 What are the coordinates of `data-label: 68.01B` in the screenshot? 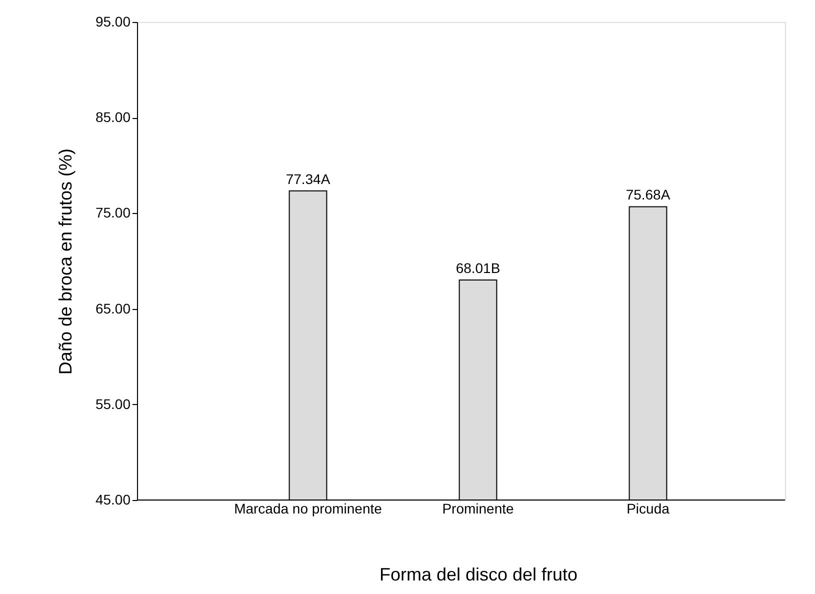 It's located at (478, 268).